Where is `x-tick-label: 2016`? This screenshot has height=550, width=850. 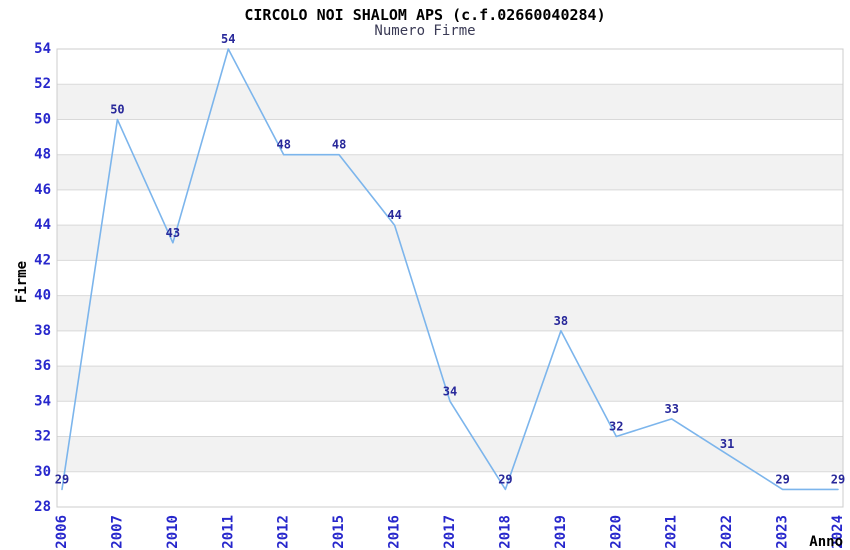 x-tick-label: 2016 is located at coordinates (395, 532).